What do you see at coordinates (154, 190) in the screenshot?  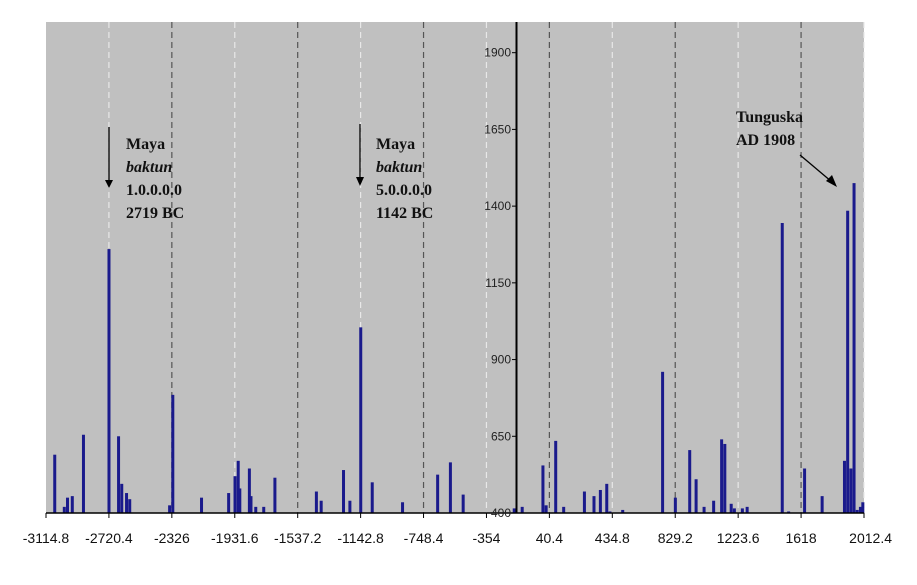 I see `annotation-maya-1-line3: 1.0.0.0.0` at bounding box center [154, 190].